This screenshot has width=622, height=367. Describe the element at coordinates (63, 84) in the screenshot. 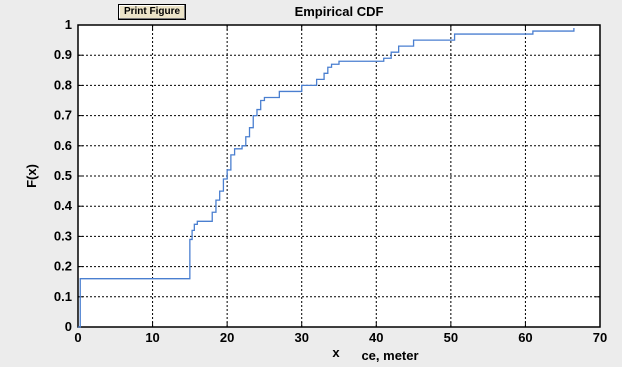

I see `y-tick-label: 0.8` at that location.